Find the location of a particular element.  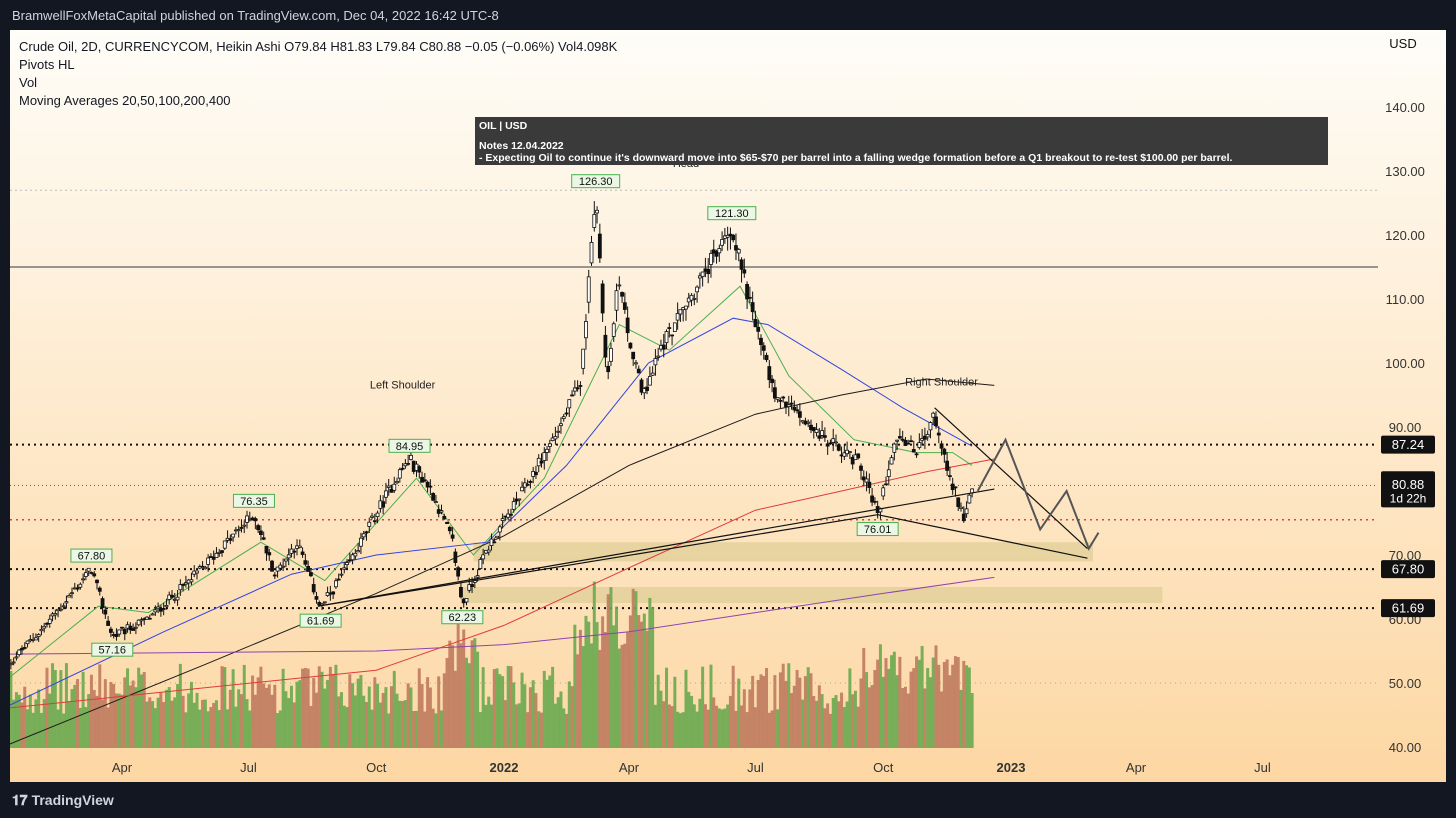

projection-path is located at coordinates (1038, 494).